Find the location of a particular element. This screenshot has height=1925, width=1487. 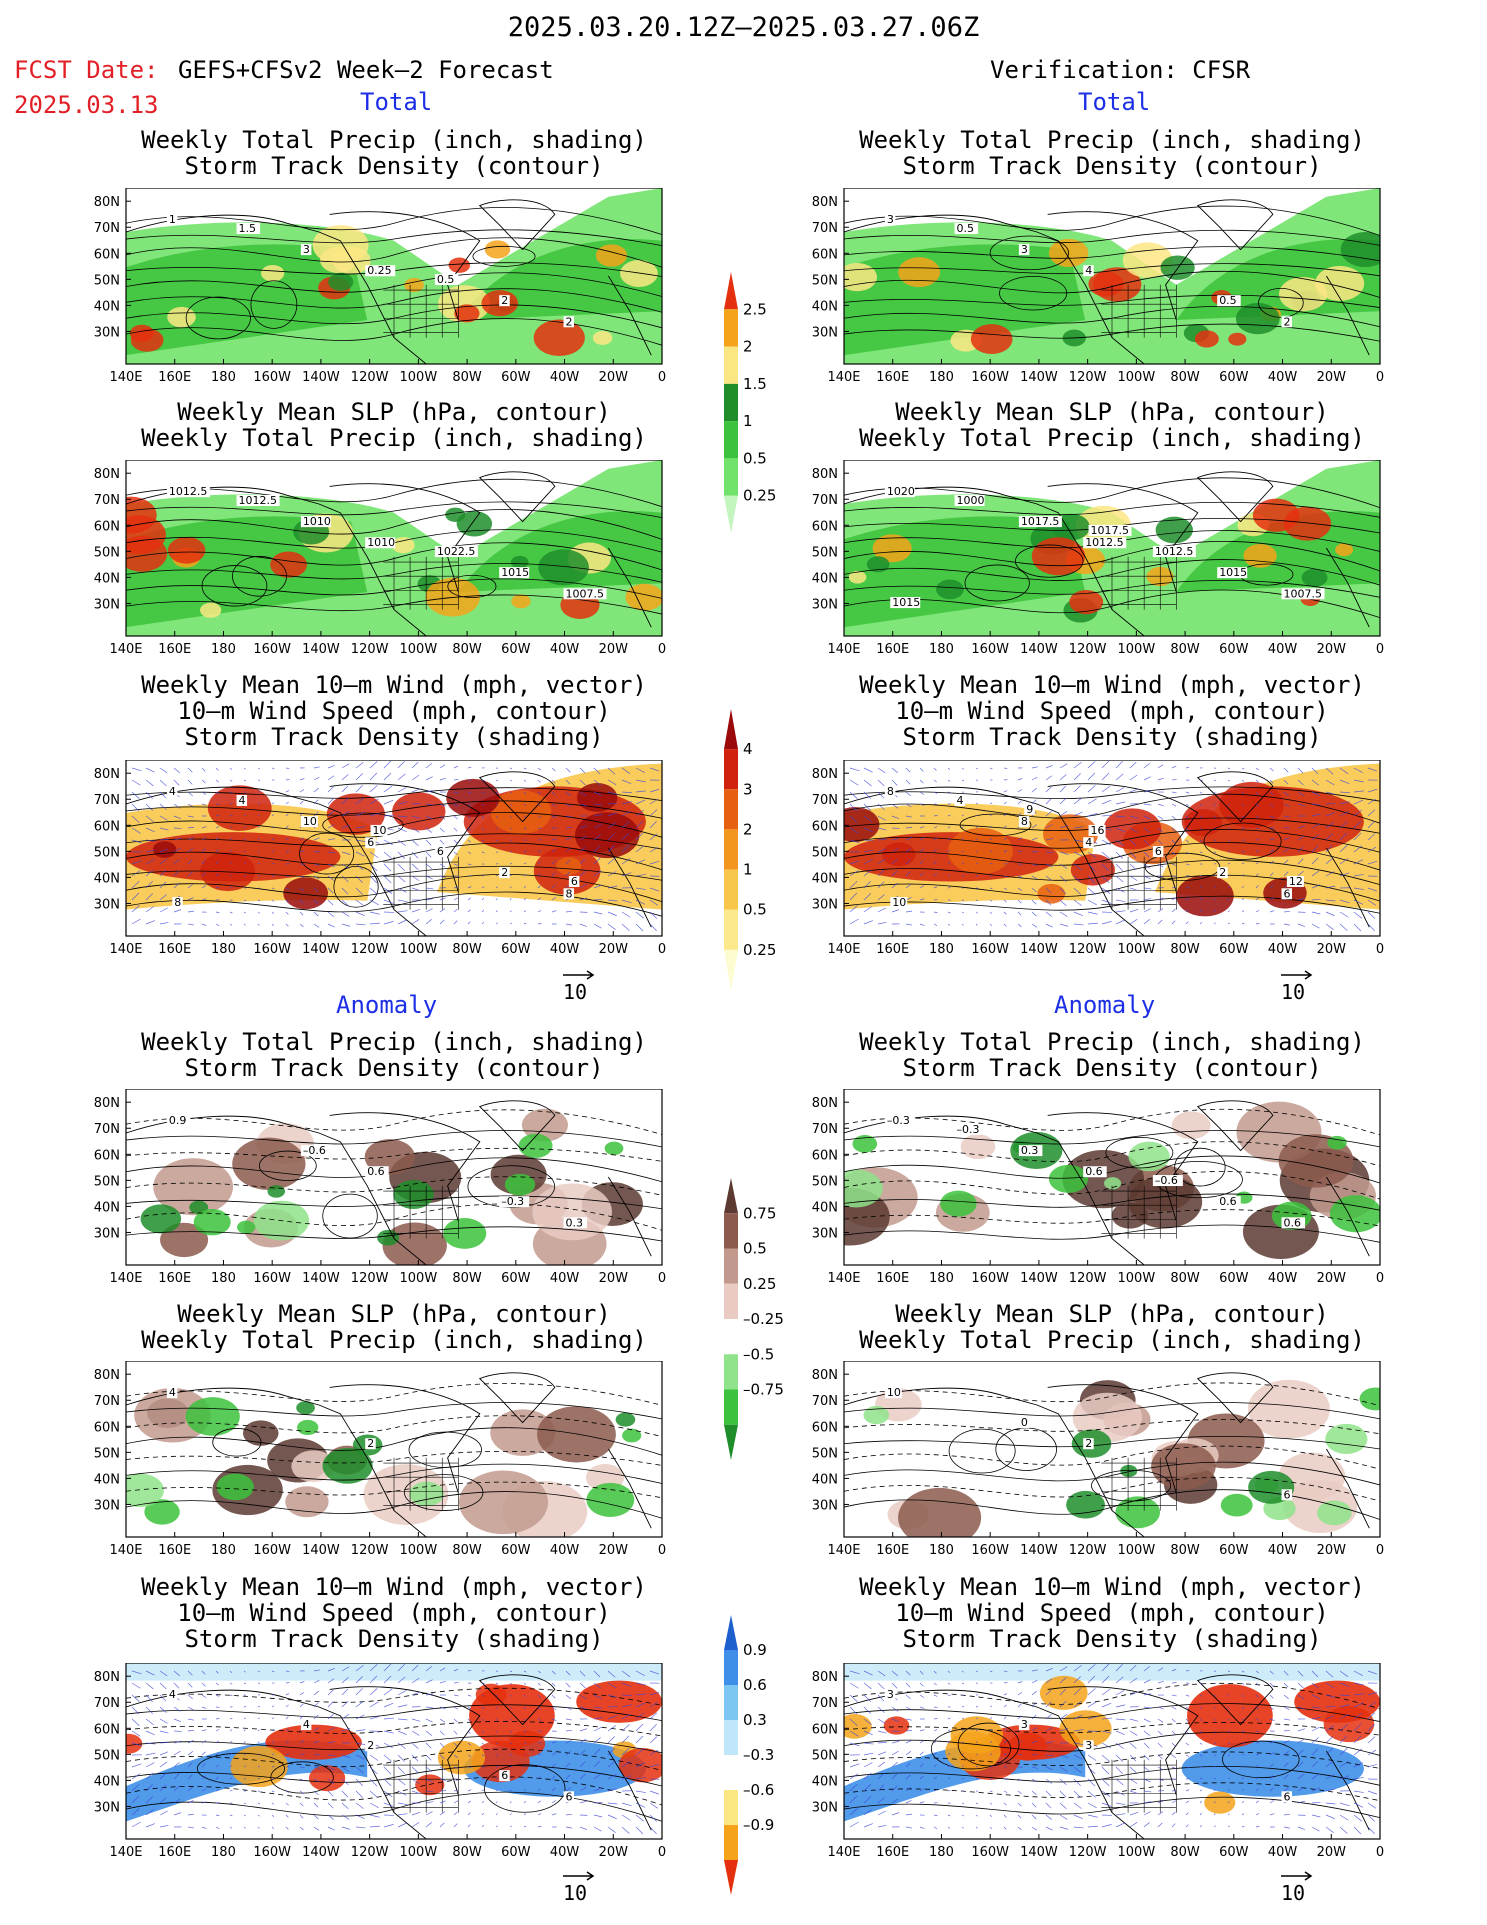

p3-lon-tick-label: 160E is located at coordinates (174, 949).